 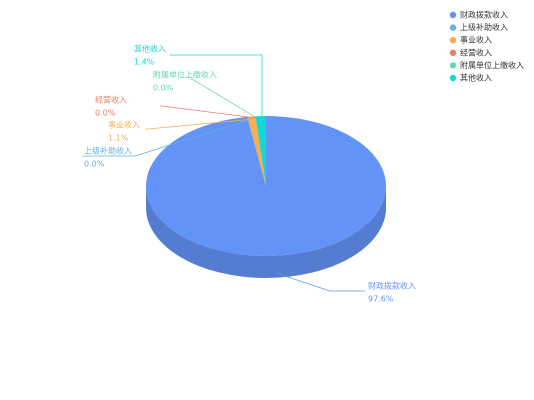 What do you see at coordinates (185, 75) in the screenshot?
I see `data-label-name: 附属单位上缴收入` at bounding box center [185, 75].